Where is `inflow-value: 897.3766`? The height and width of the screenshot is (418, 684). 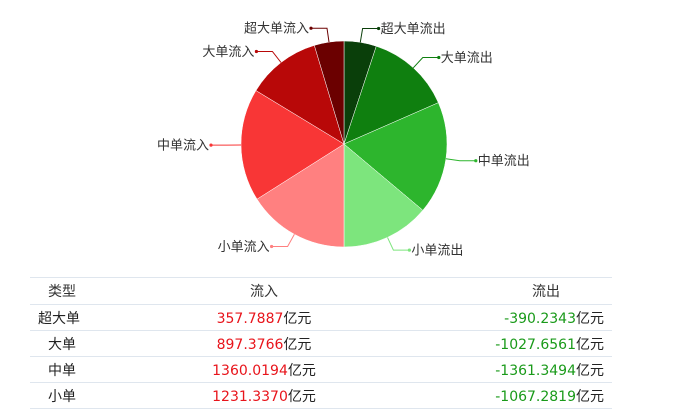
inflow-value: 897.3766 is located at coordinates (250, 344).